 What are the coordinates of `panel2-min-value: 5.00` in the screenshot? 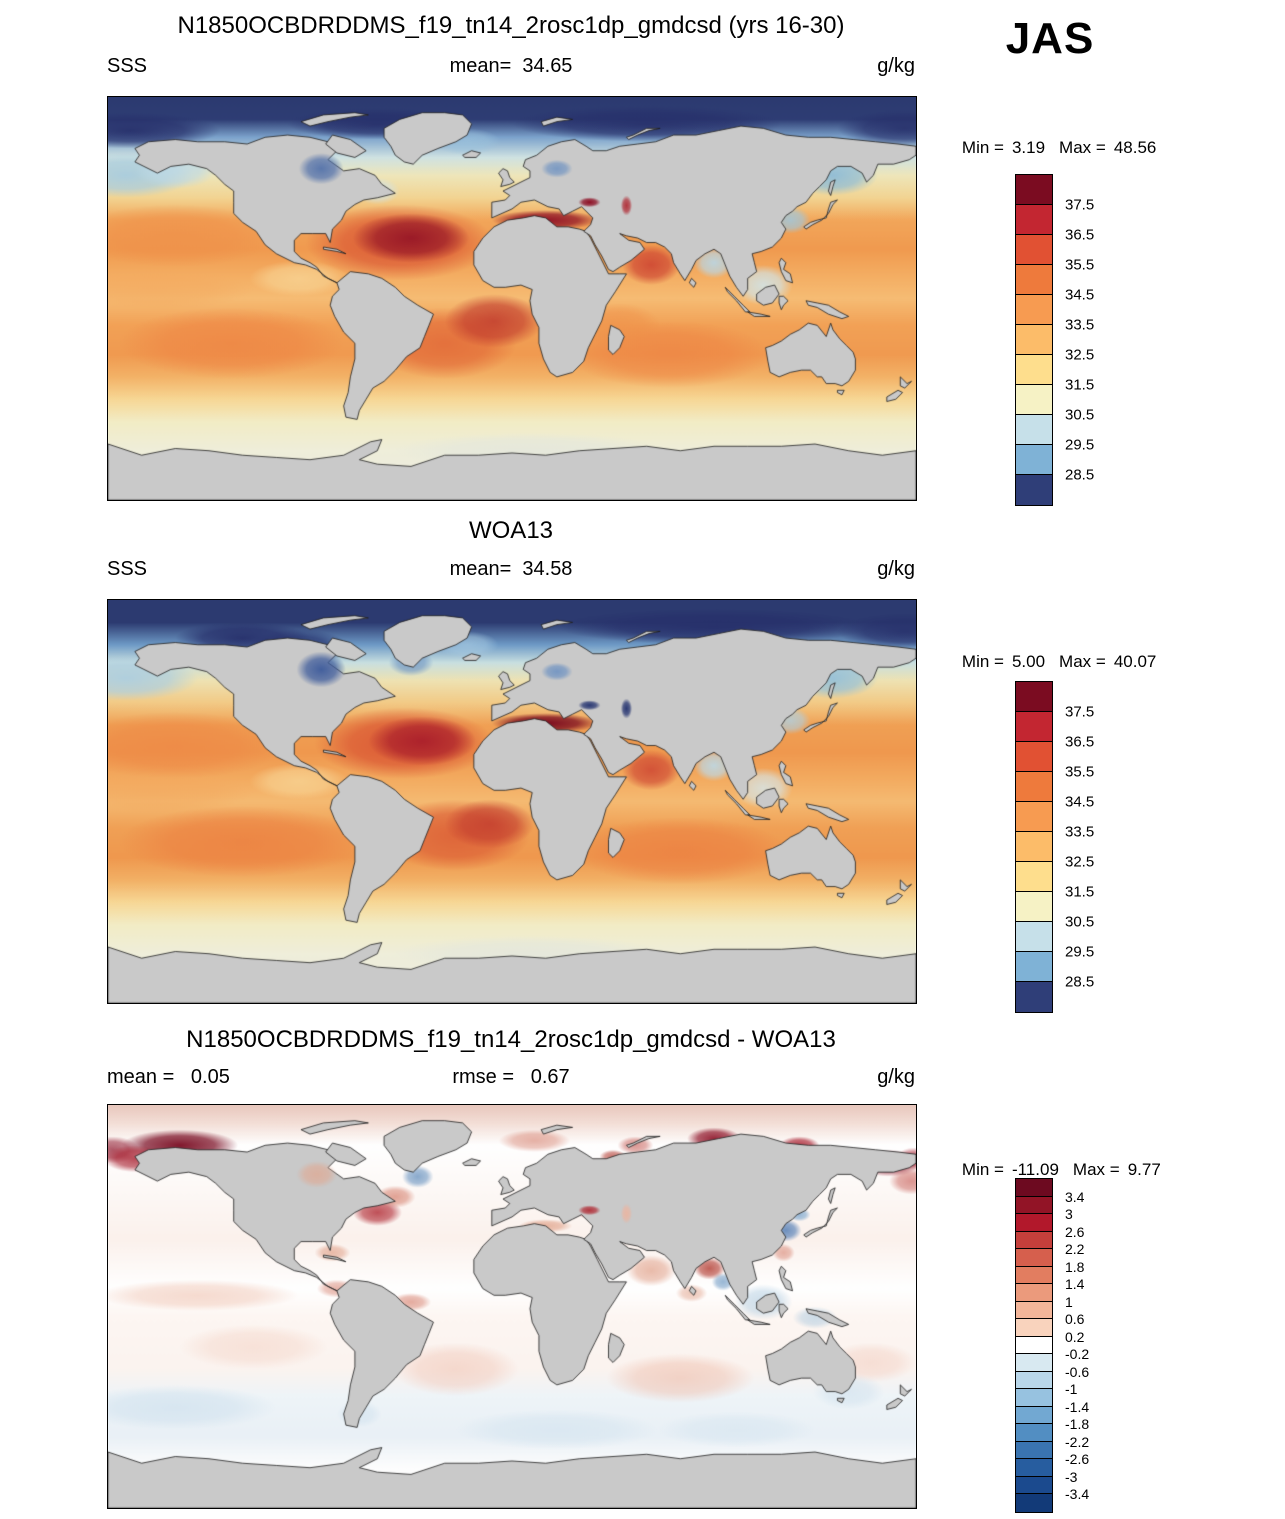 It's located at (1028, 661).